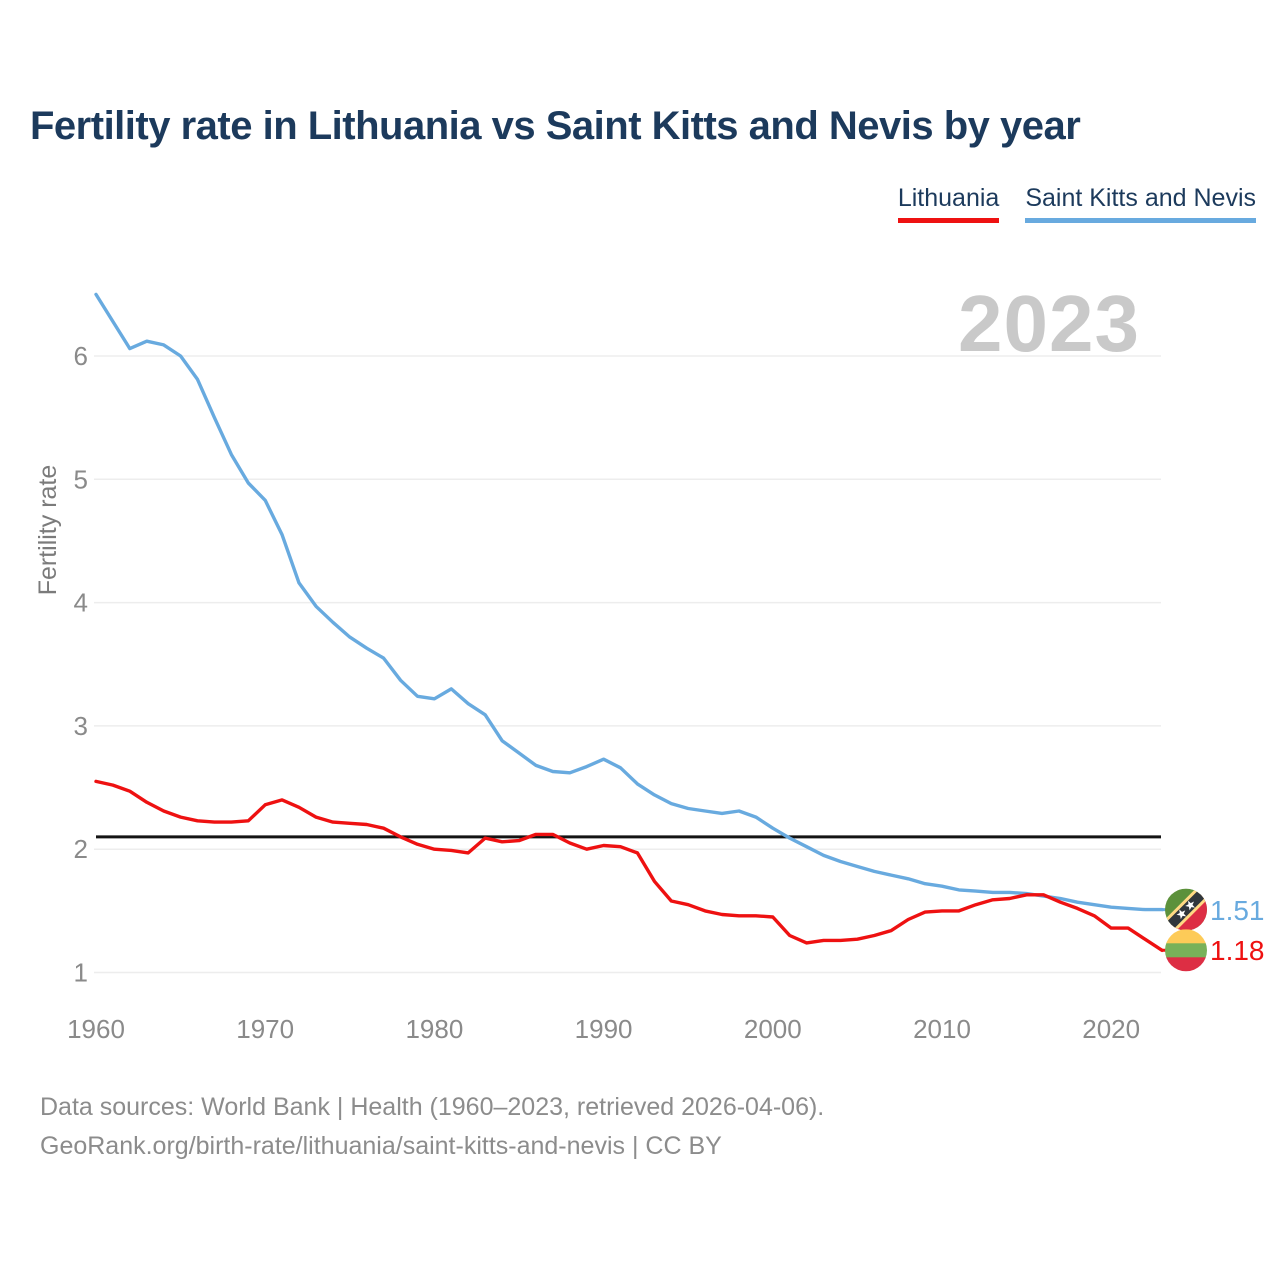 This screenshot has height=1280, width=1280. What do you see at coordinates (265, 1029) in the screenshot?
I see `x-tick-label: 1970` at bounding box center [265, 1029].